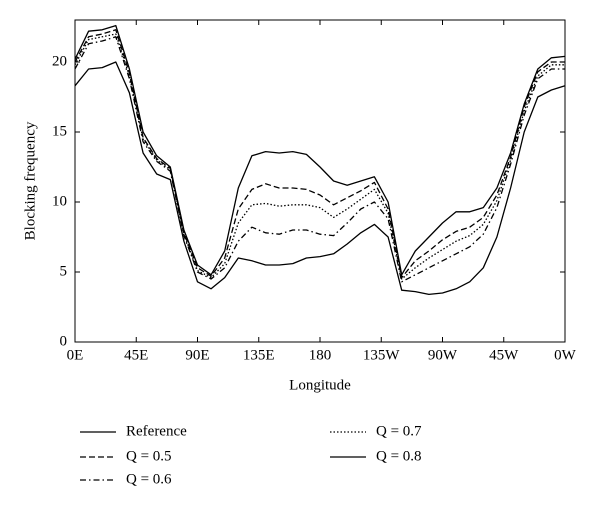 The height and width of the screenshot is (522, 600). Describe the element at coordinates (443, 355) in the screenshot. I see `x-tick-label: 90W` at that location.